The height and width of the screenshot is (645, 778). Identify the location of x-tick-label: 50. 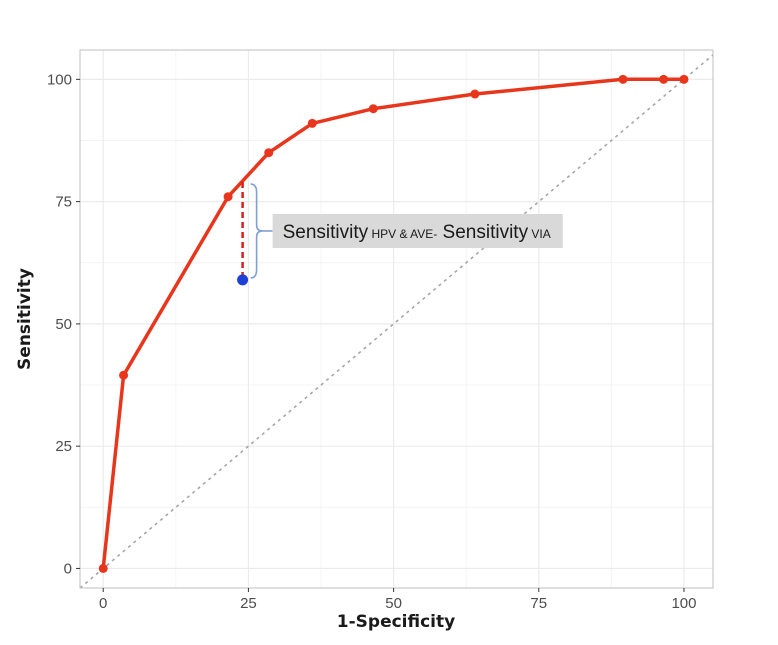
(393, 603).